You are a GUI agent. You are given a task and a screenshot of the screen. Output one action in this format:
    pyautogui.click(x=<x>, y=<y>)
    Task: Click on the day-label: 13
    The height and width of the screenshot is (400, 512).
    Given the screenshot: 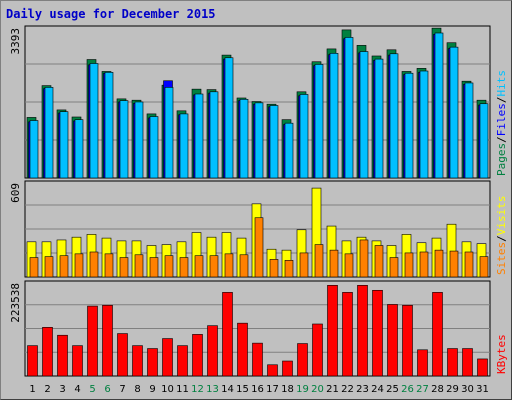 What is the action you would take?
    pyautogui.click(x=212, y=389)
    